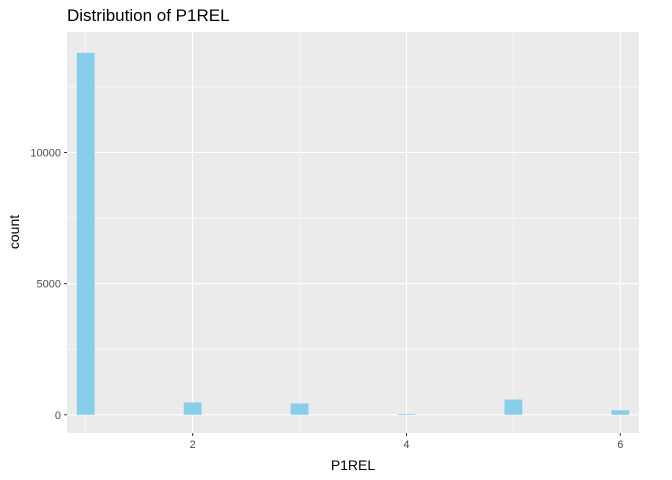  I want to click on chart-title: Distribution of P1REL, so click(148, 15).